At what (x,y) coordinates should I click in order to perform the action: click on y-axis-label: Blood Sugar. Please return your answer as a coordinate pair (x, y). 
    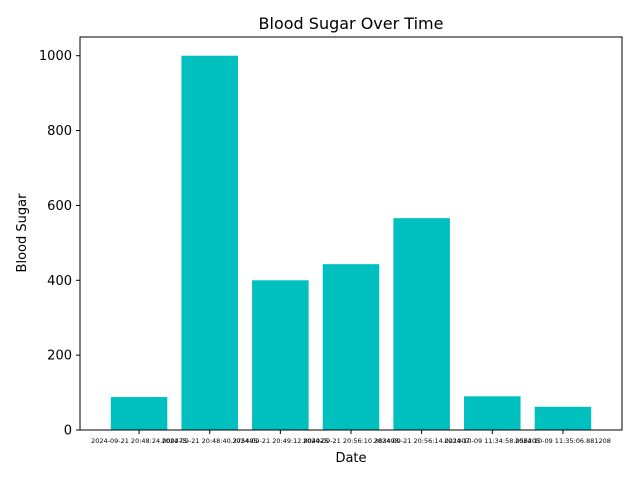
    Looking at the image, I should click on (22, 233).